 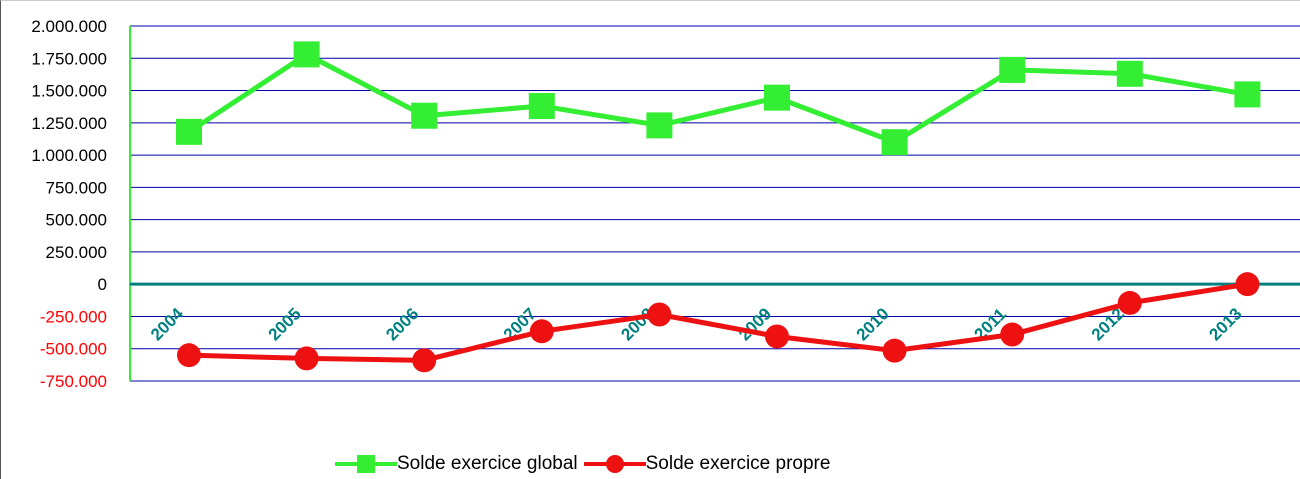 What do you see at coordinates (76, 252) in the screenshot?
I see `y-tick-label: 250.000` at bounding box center [76, 252].